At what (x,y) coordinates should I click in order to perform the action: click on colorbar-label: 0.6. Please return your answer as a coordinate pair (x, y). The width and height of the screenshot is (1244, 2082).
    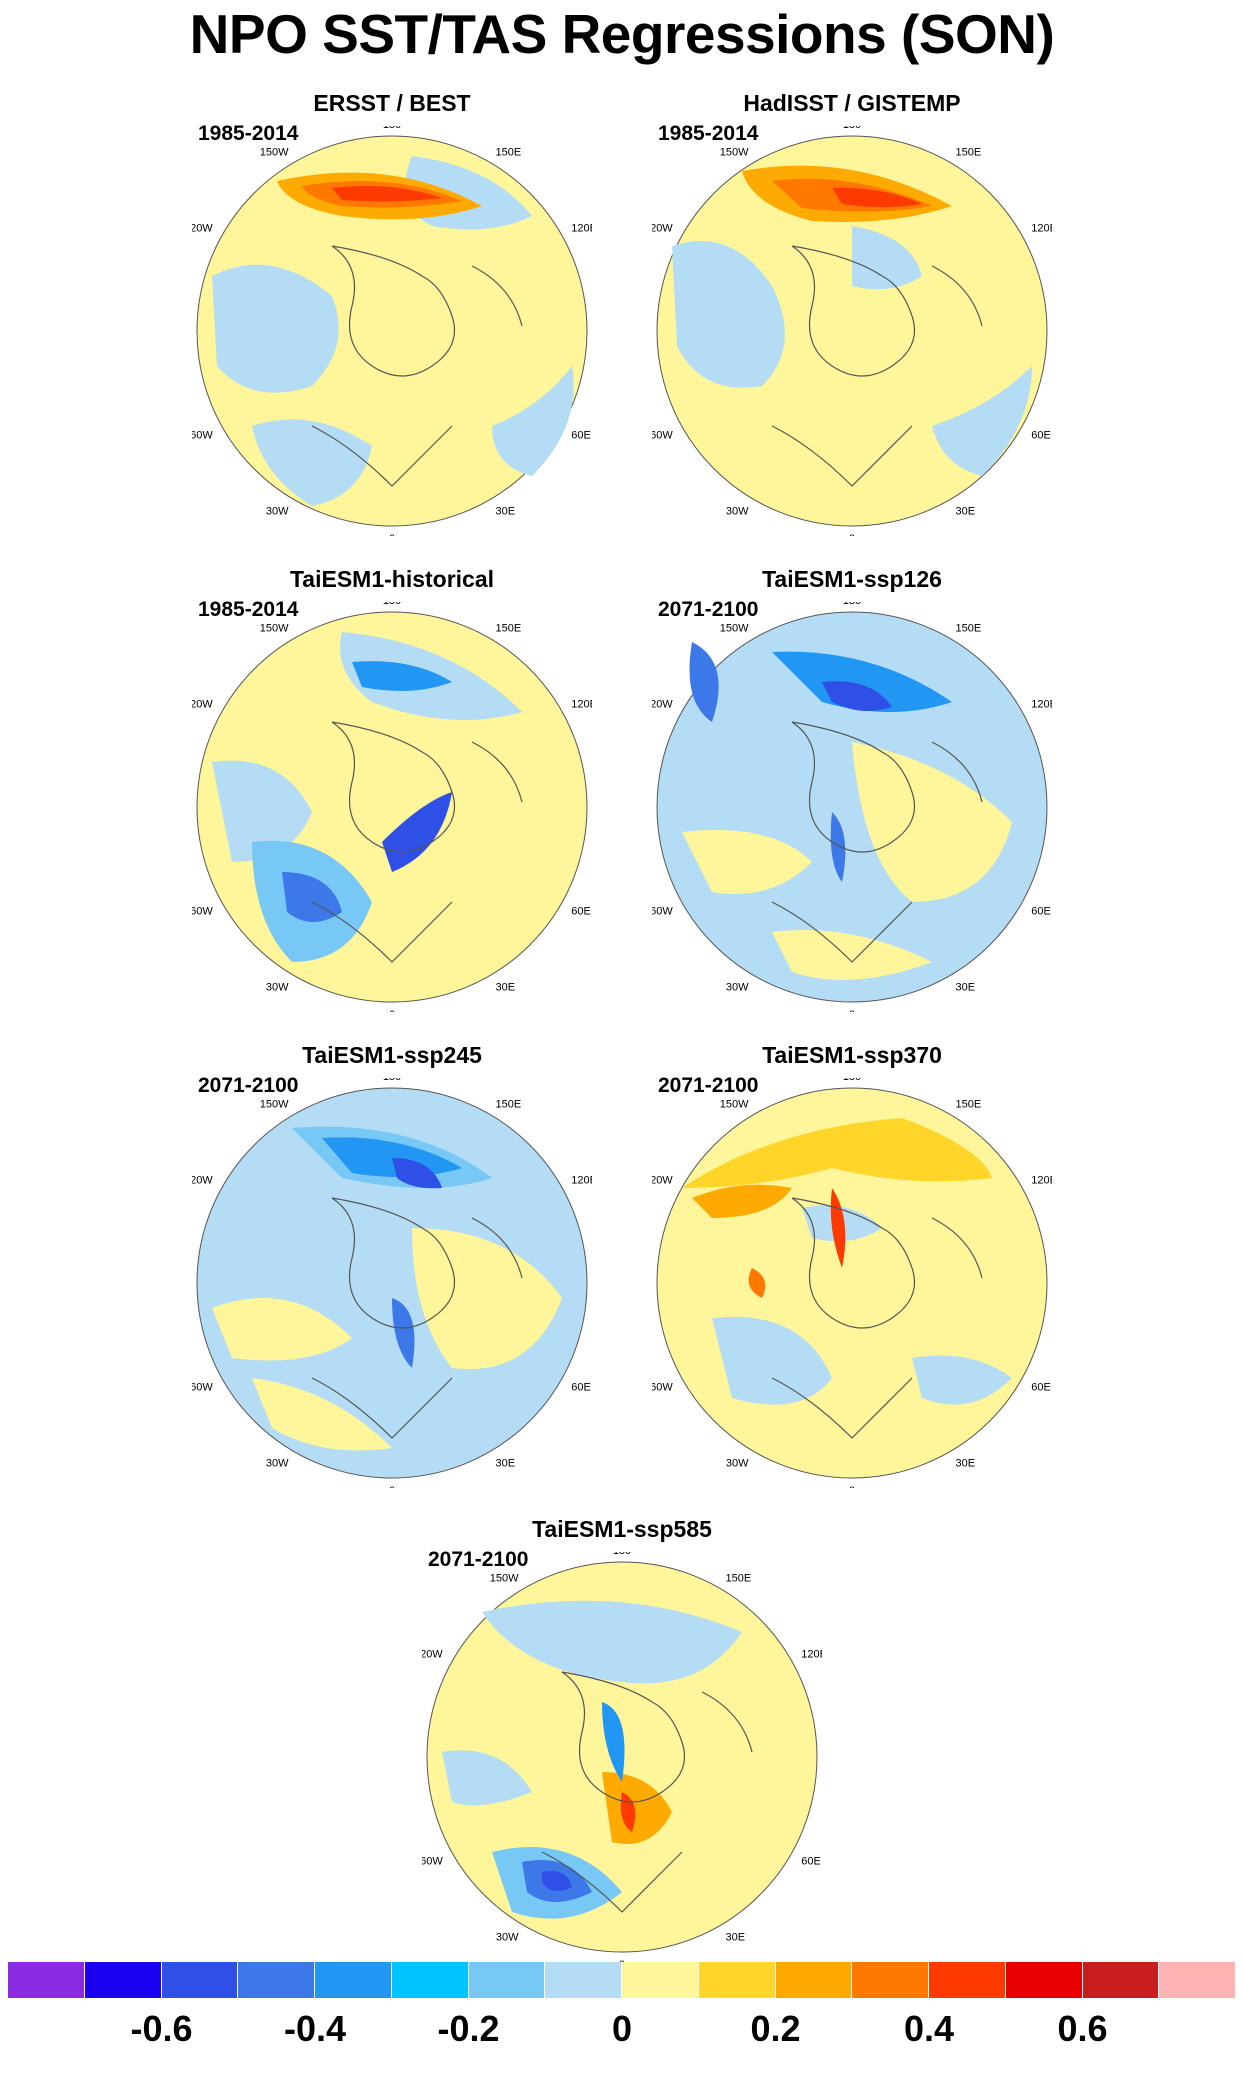
    Looking at the image, I should click on (1082, 2028).